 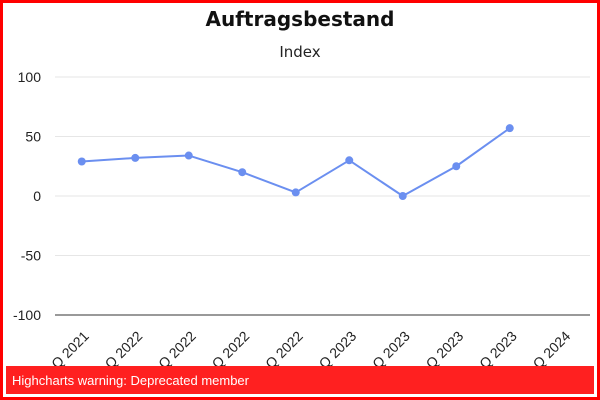 What do you see at coordinates (33, 137) in the screenshot?
I see `y-tick-label: 50` at bounding box center [33, 137].